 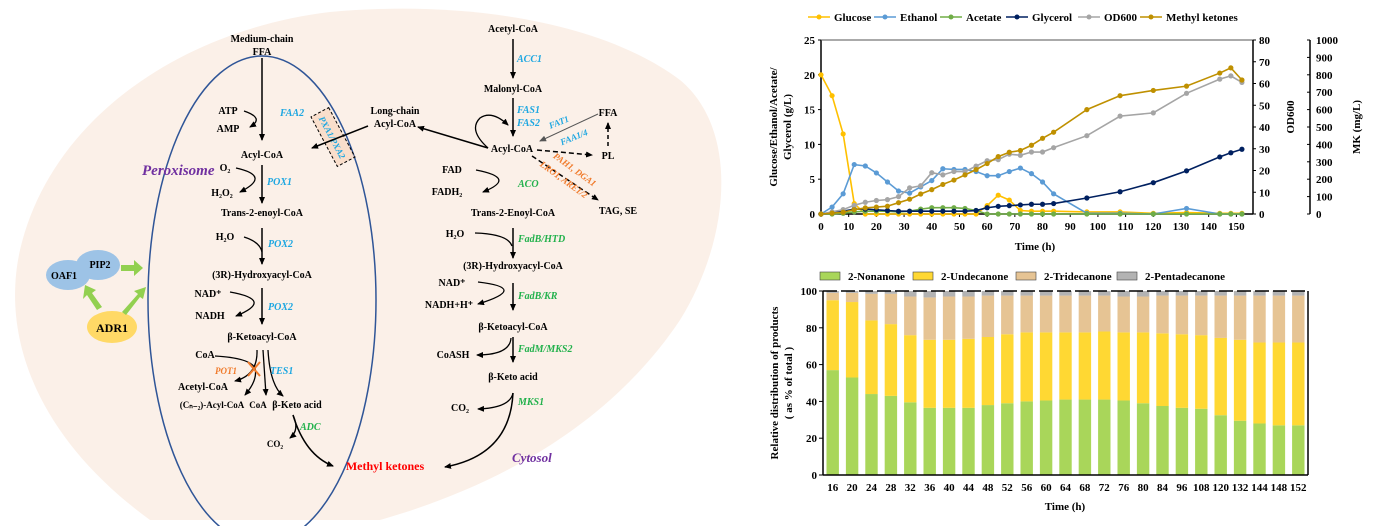 I want to click on legend-swatch-2-pentadecanone, so click(x=1127, y=276).